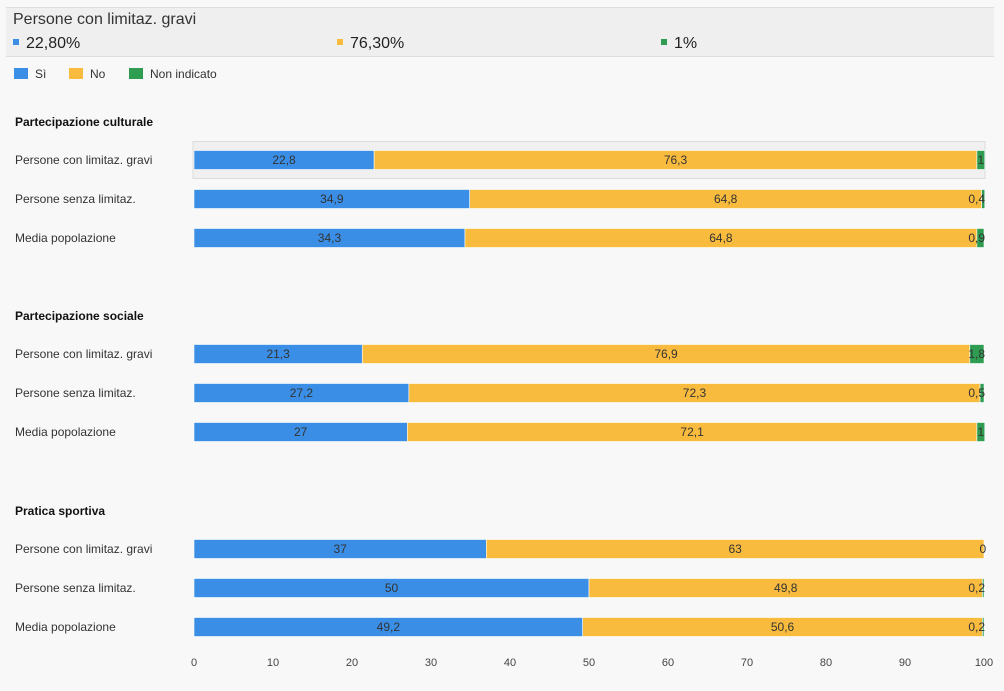  What do you see at coordinates (30, 74) in the screenshot?
I see `legend-item-si: Sì` at bounding box center [30, 74].